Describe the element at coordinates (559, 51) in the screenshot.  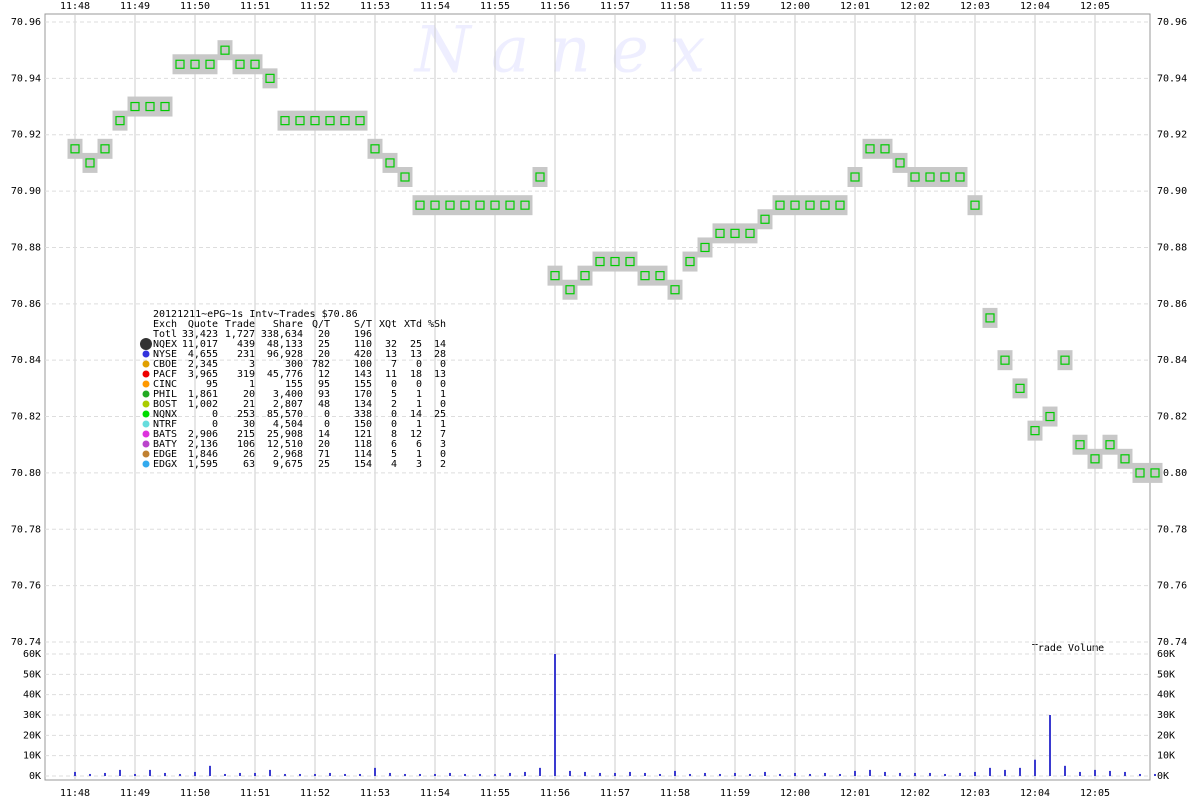
I see `watermark: N a n e x` at that location.